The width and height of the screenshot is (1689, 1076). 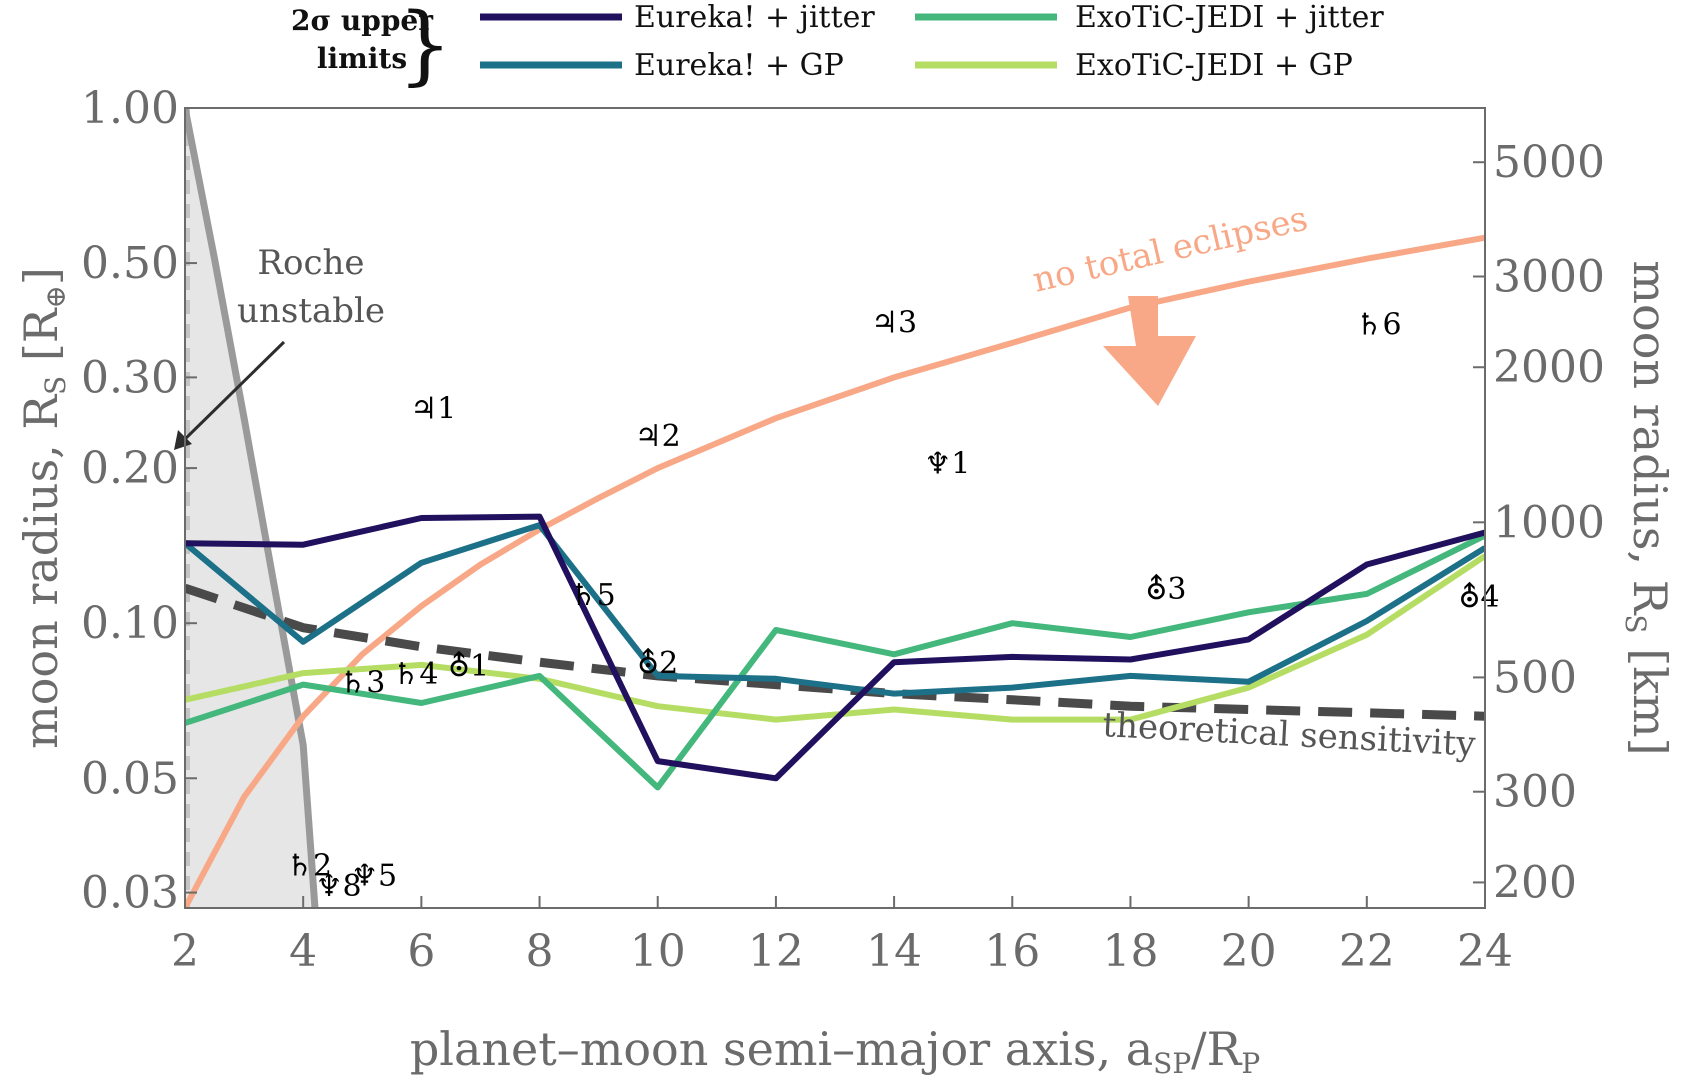 I want to click on y-right-tick-label: 5000, so click(x=1549, y=162).